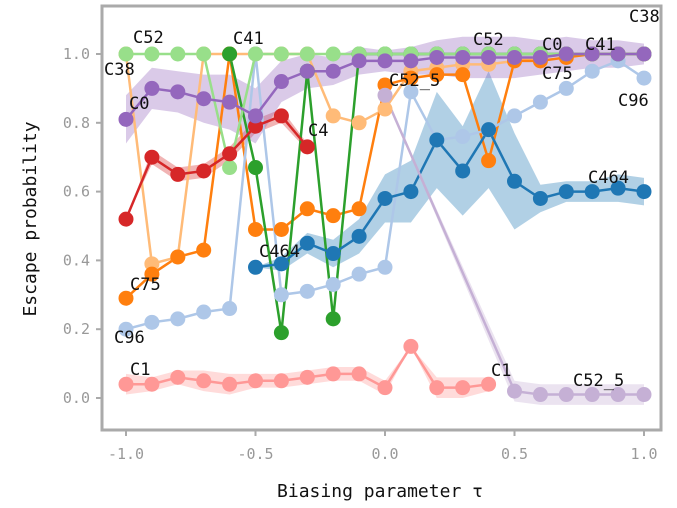 This screenshot has height=508, width=677. I want to click on x-tick-label: 0.5, so click(514, 454).